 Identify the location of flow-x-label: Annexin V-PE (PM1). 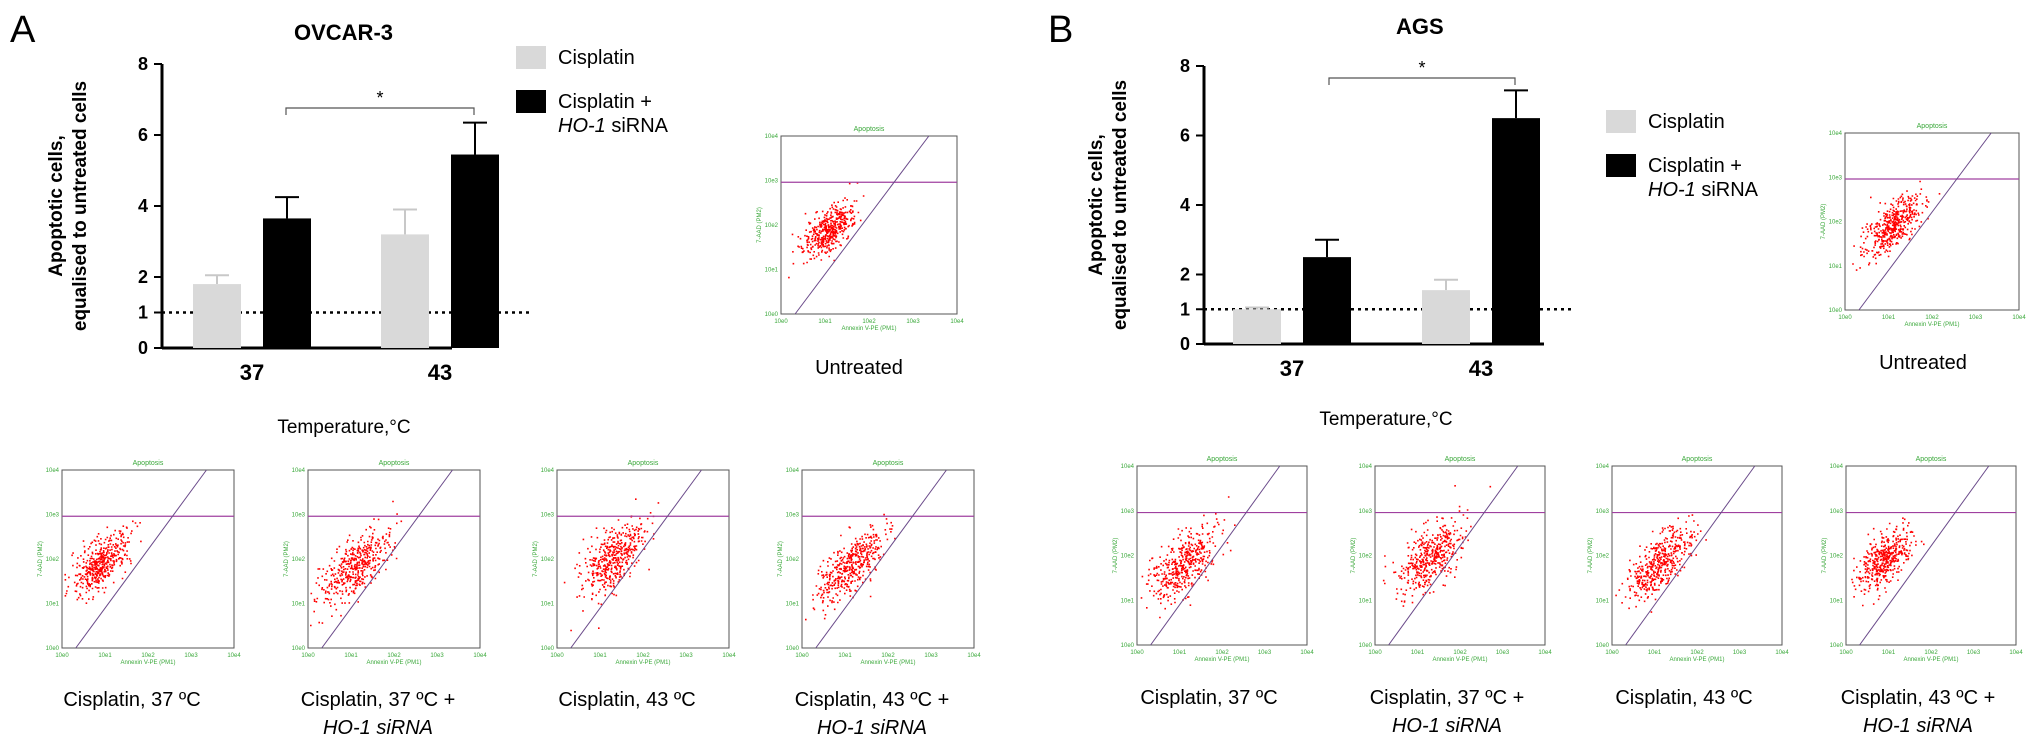
(1221, 660).